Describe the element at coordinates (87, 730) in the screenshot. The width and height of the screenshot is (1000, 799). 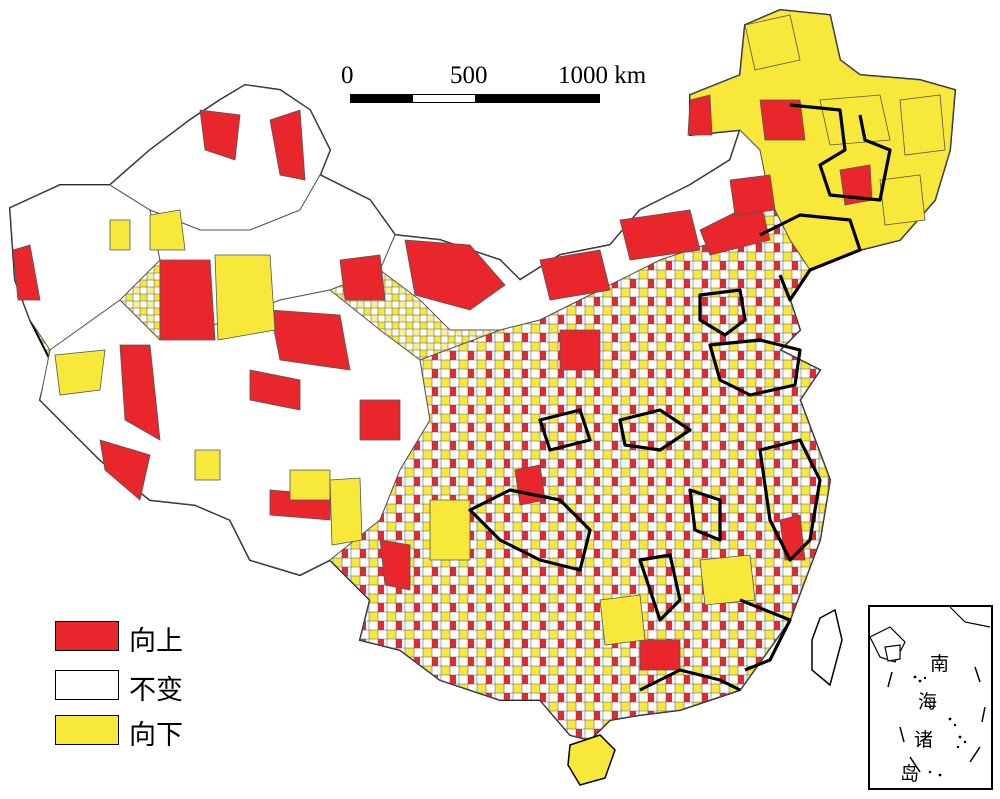
I see `legend-swatch-down` at that location.